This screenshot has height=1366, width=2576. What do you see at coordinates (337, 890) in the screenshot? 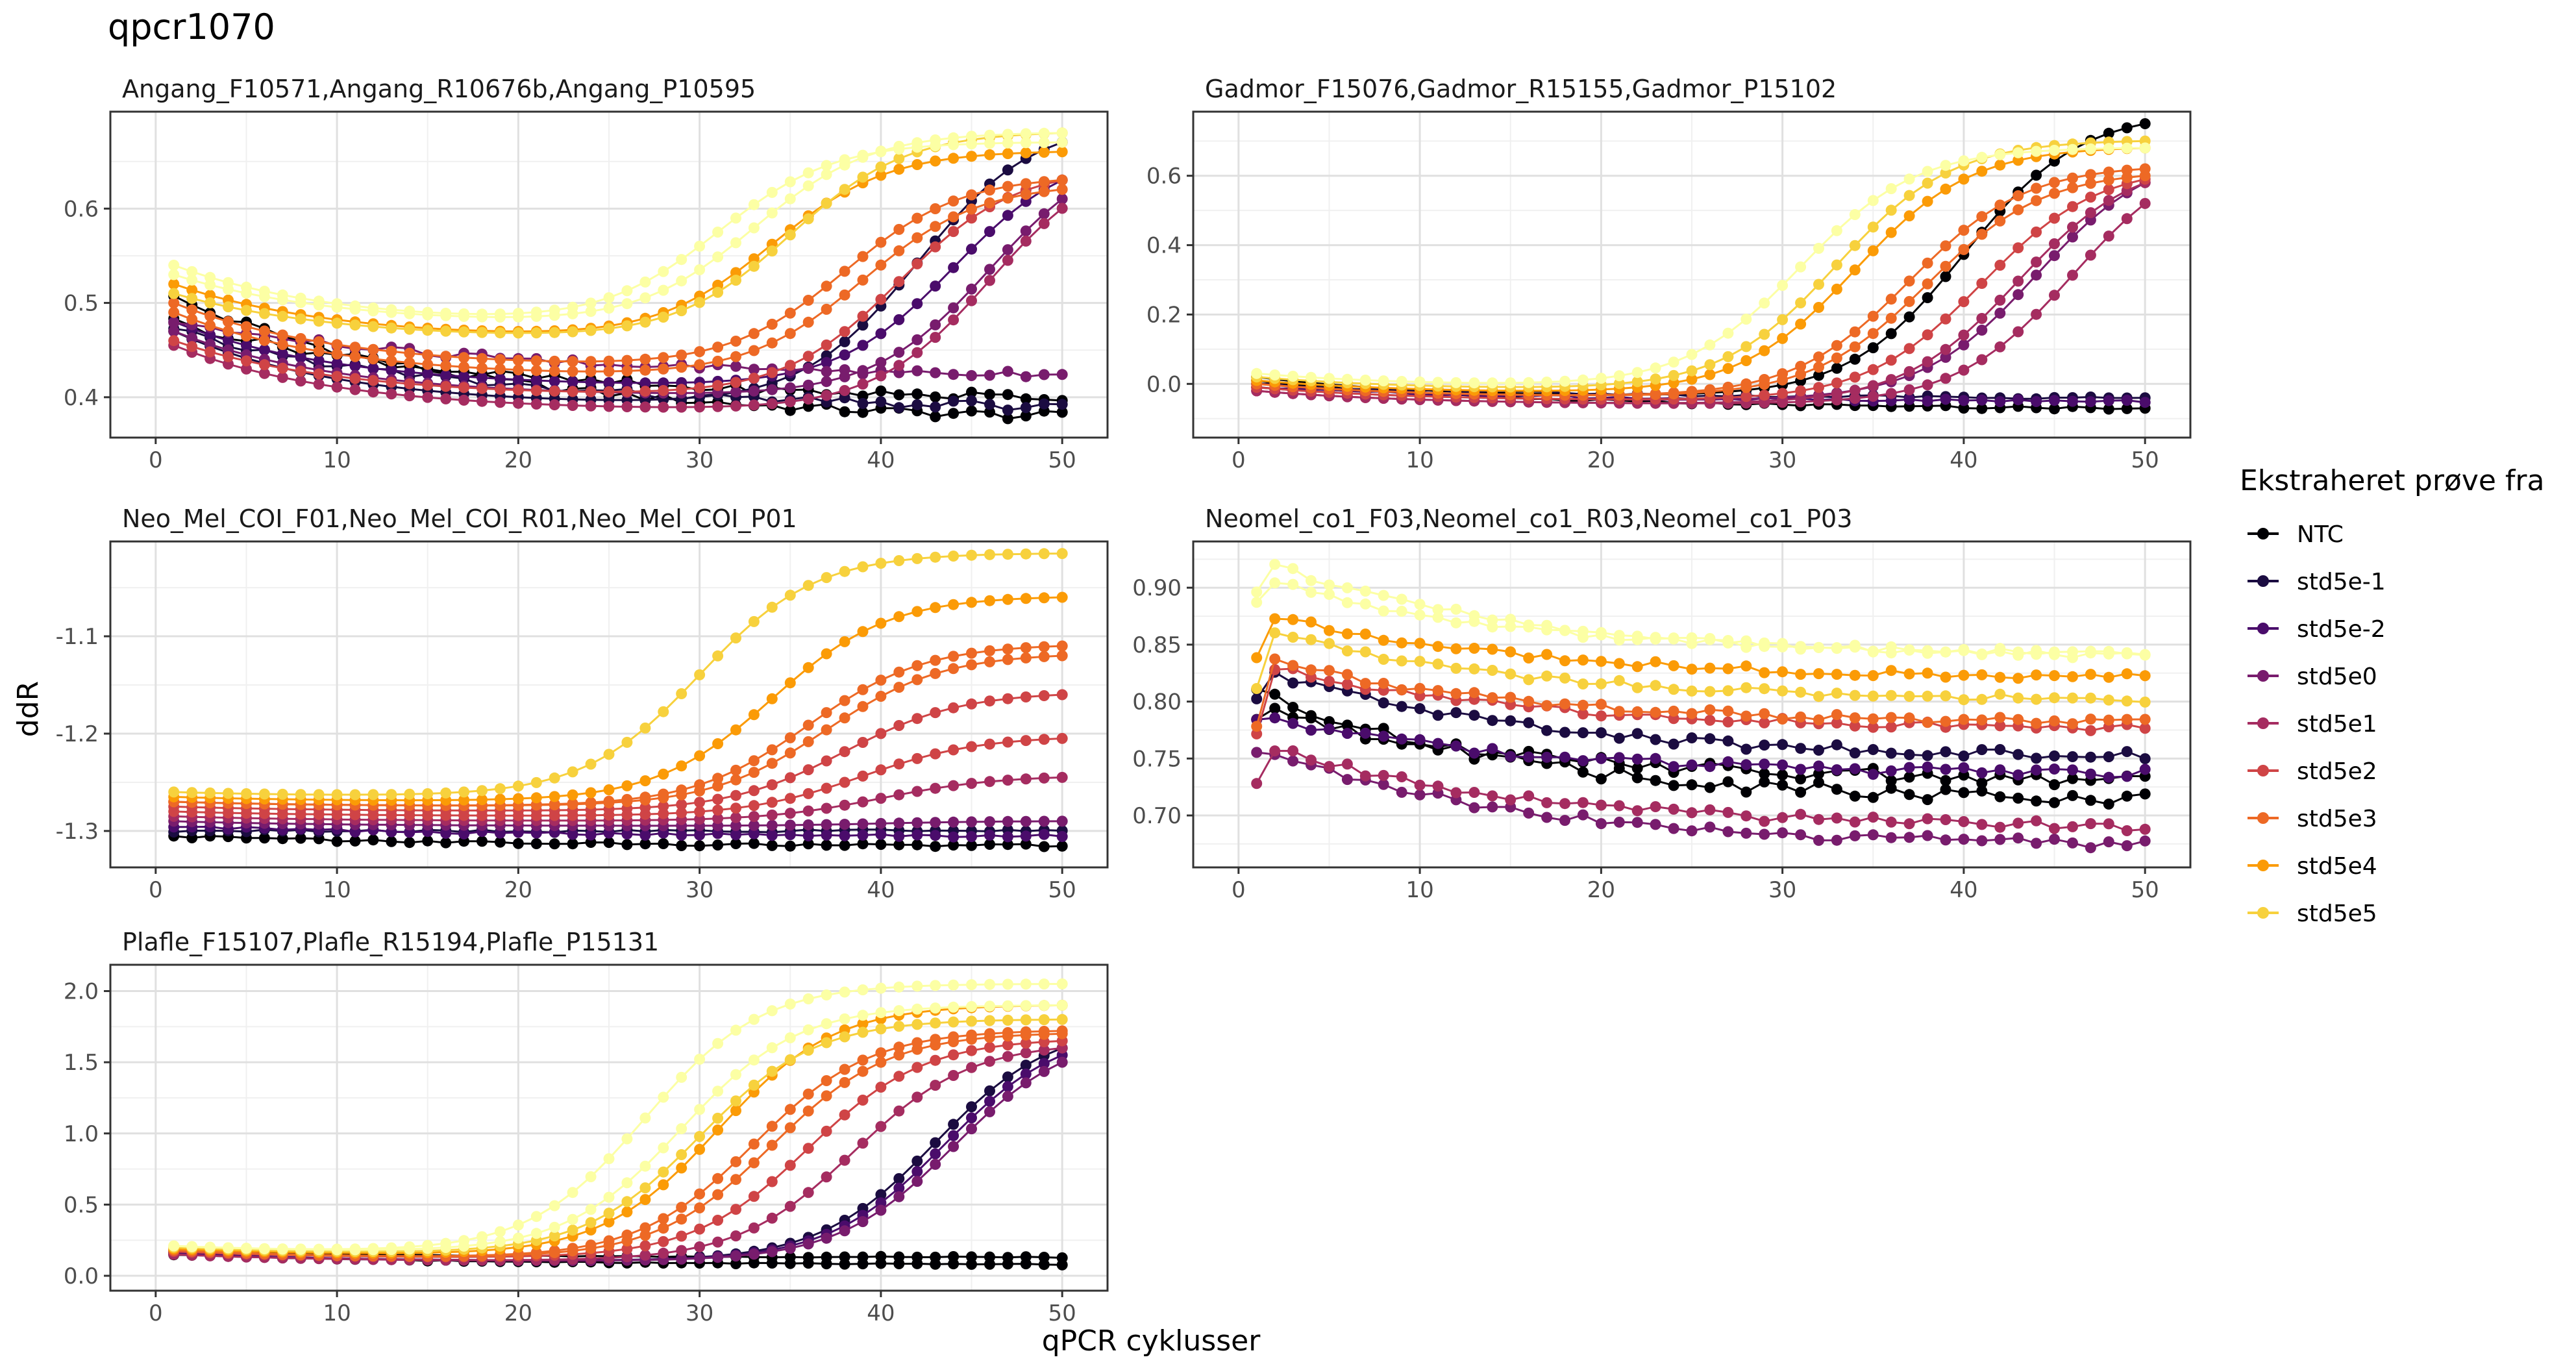
I see `x-tick-label: 10` at bounding box center [337, 890].